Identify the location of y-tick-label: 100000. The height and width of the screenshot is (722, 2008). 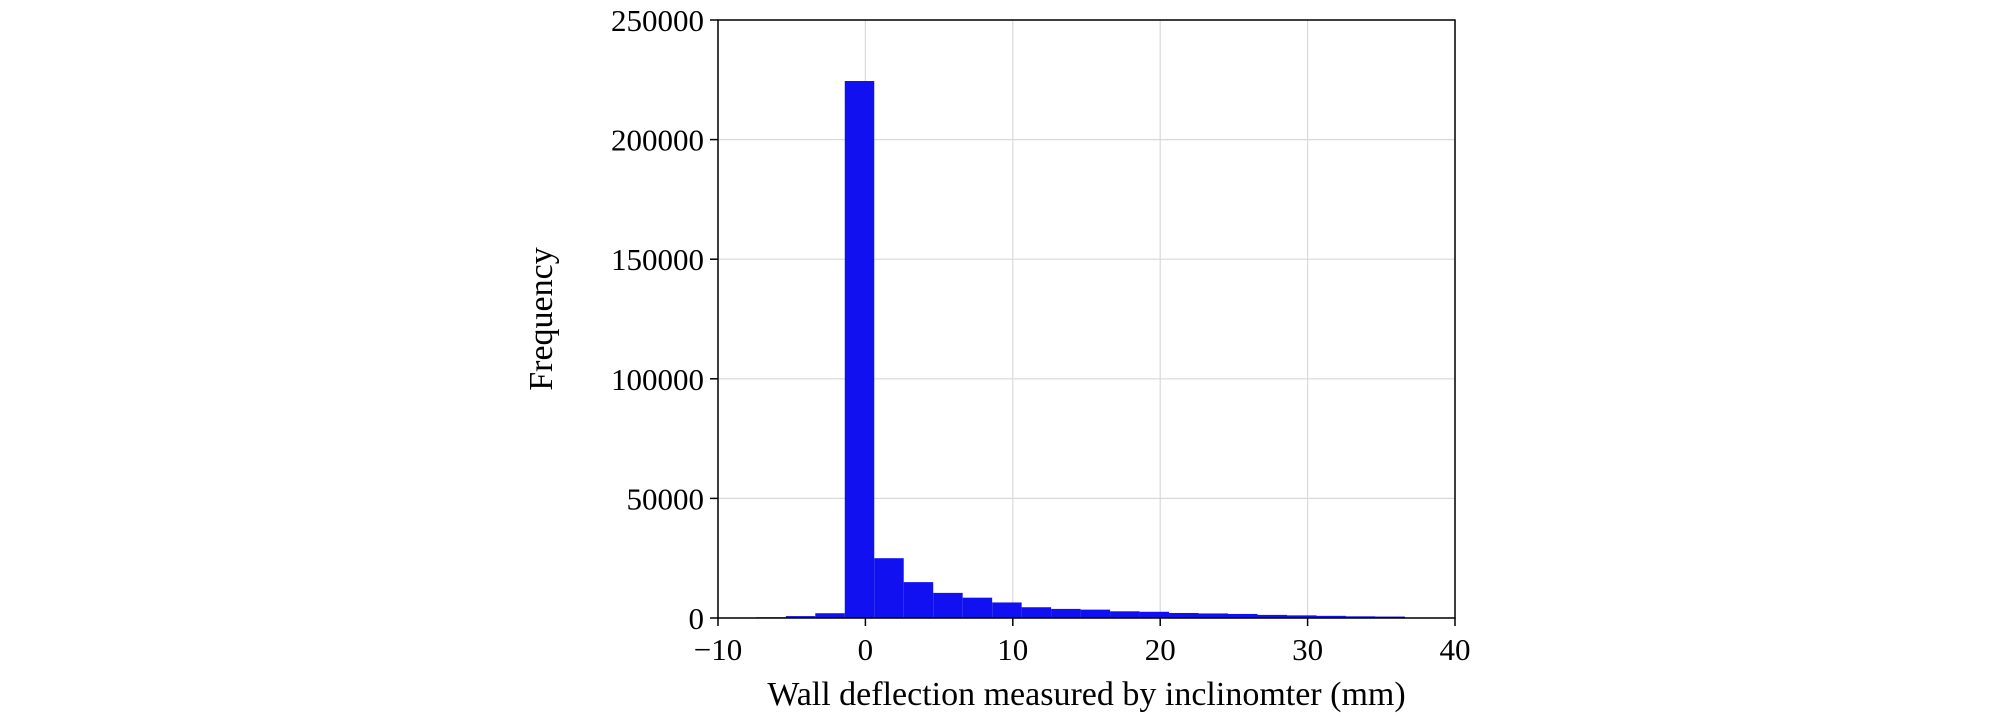
(657, 379).